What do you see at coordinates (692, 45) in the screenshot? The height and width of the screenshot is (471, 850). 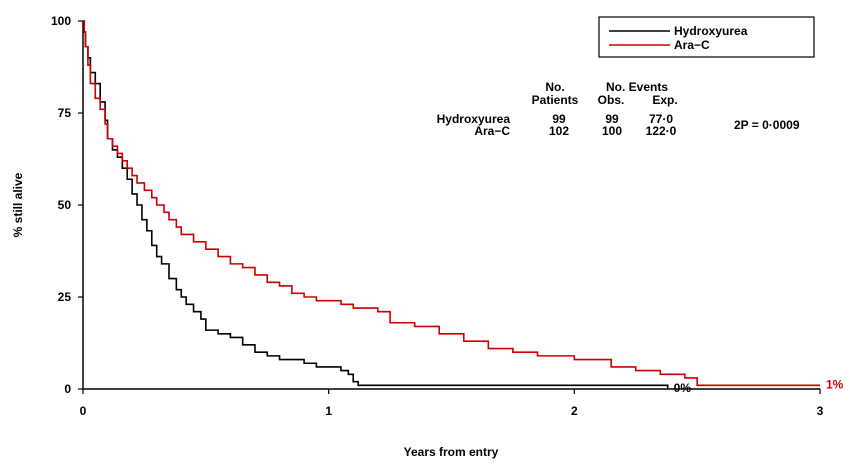 I see `legend-label-ara-c: Ara−C` at bounding box center [692, 45].